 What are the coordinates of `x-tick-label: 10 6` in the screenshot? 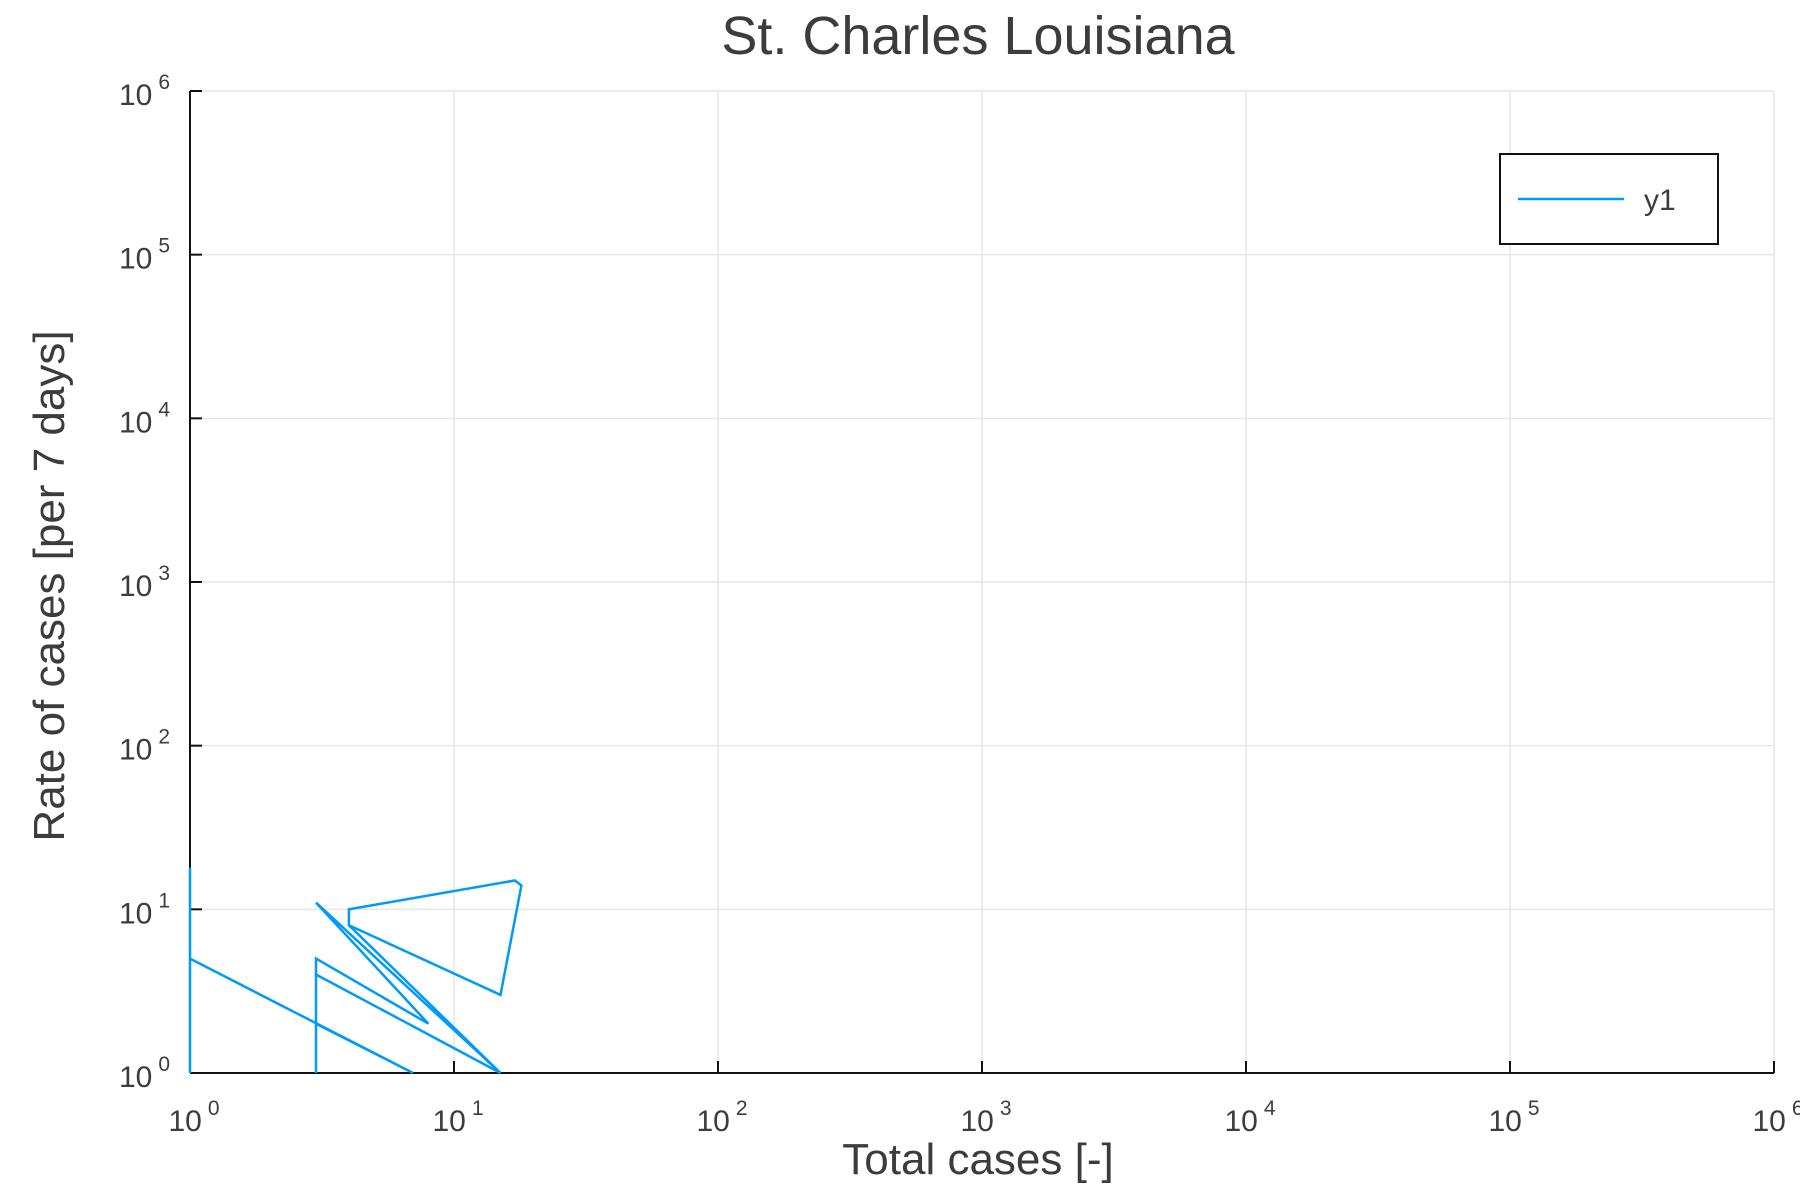 It's located at (1776, 1117).